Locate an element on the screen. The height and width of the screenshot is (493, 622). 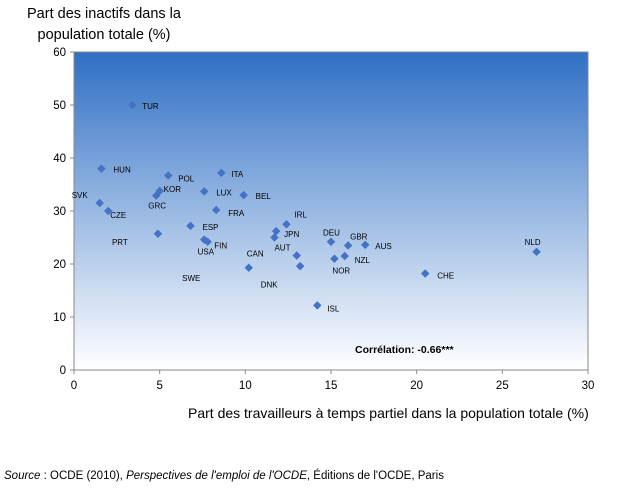
data-point-usa is located at coordinates (207, 241).